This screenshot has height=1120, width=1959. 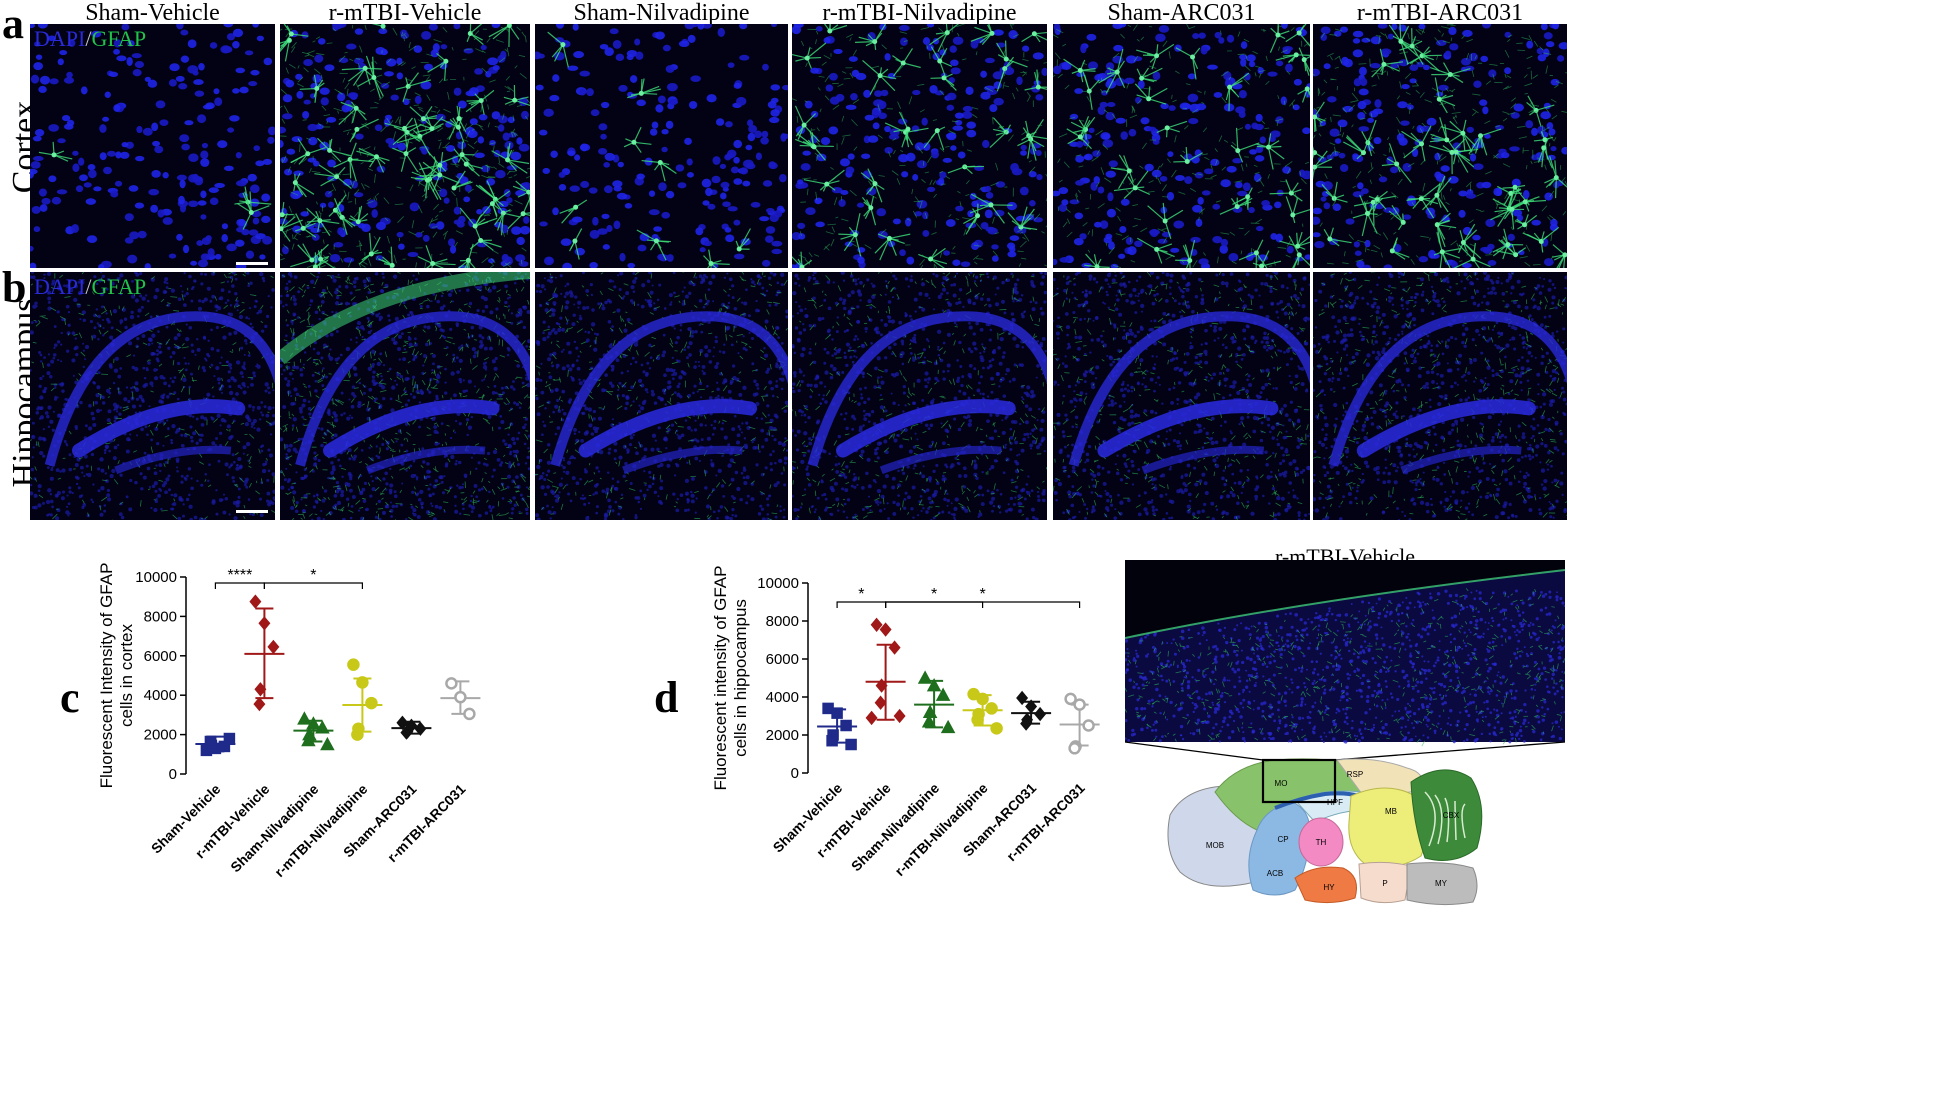 I want to click on panel-label-a: a, so click(x=13, y=24).